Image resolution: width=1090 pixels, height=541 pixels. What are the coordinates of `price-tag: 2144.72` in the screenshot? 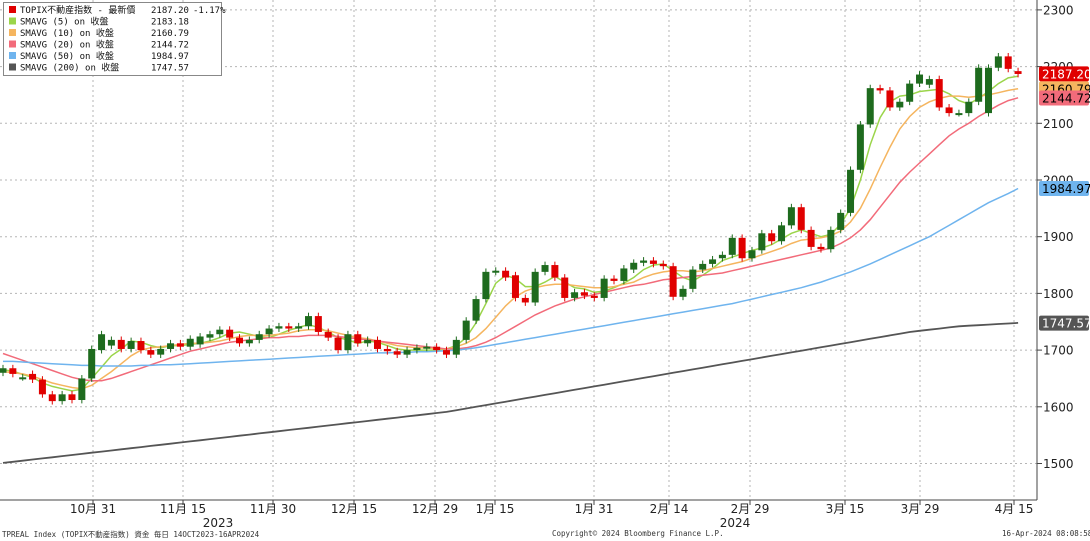 It's located at (1064, 98).